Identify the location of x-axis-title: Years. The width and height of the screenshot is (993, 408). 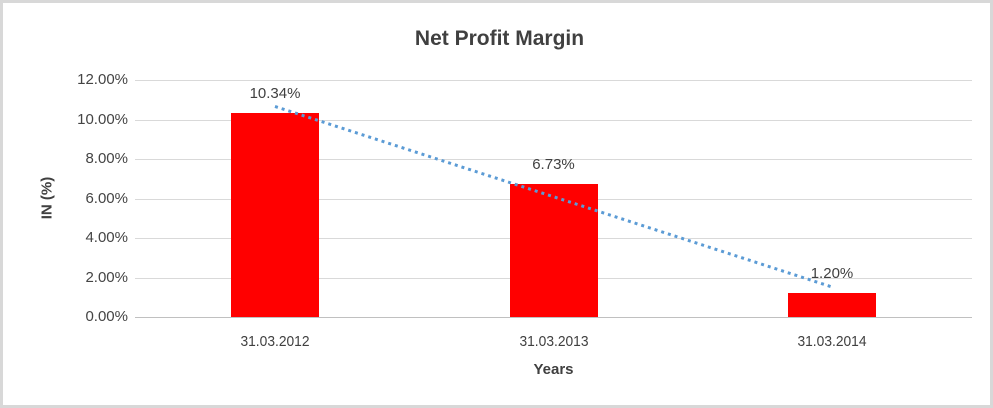
(553, 369).